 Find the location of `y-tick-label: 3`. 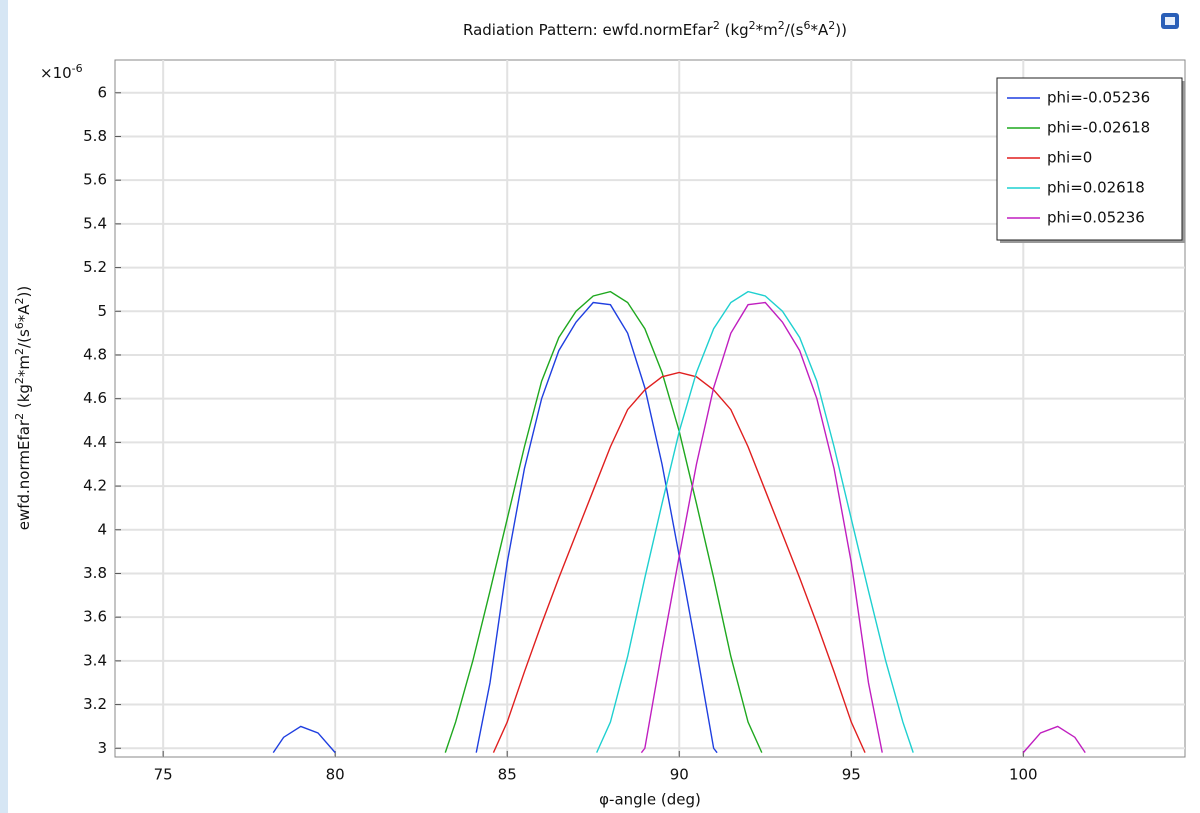

y-tick-label: 3 is located at coordinates (102, 748).